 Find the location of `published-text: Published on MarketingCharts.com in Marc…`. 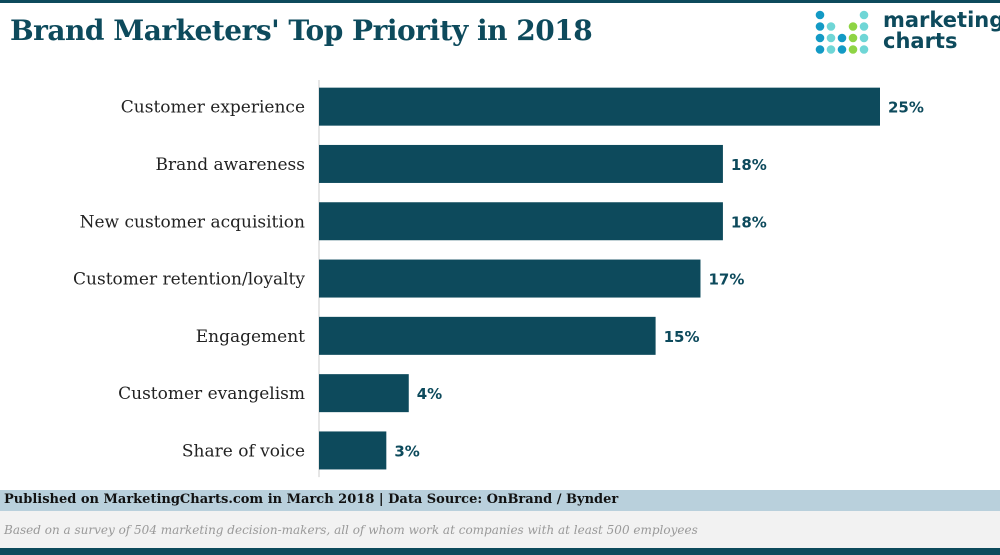

published-text: Published on MarketingCharts.com in Marc… is located at coordinates (311, 499).